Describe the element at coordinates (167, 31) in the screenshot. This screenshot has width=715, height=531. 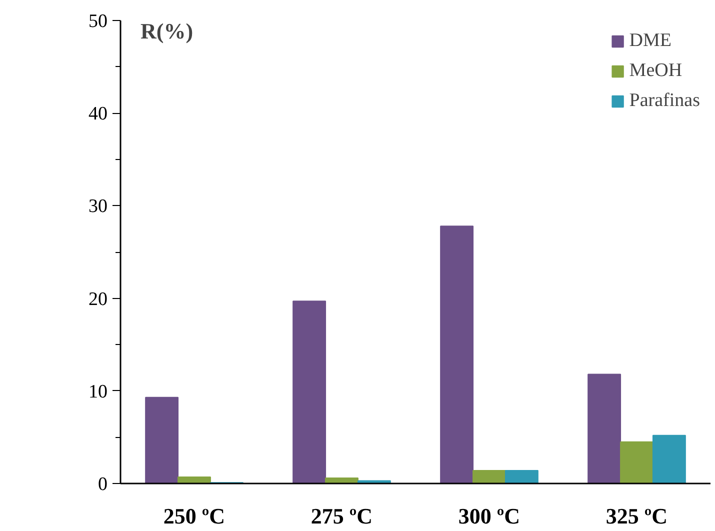
I see `y-axis-title: R(%)` at that location.